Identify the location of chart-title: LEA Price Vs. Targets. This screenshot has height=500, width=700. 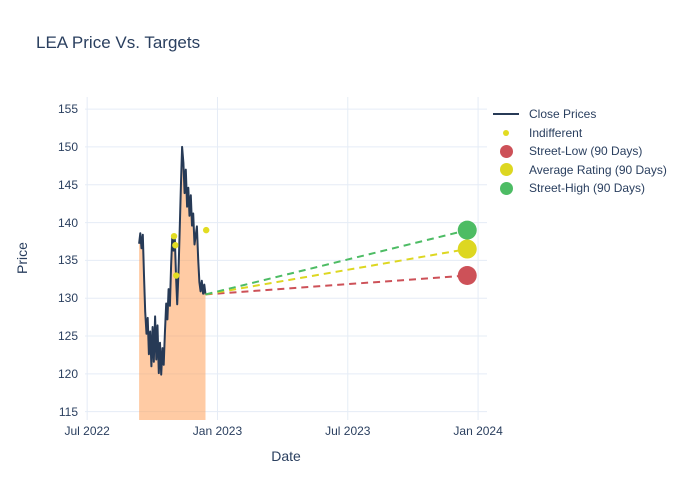
(118, 42).